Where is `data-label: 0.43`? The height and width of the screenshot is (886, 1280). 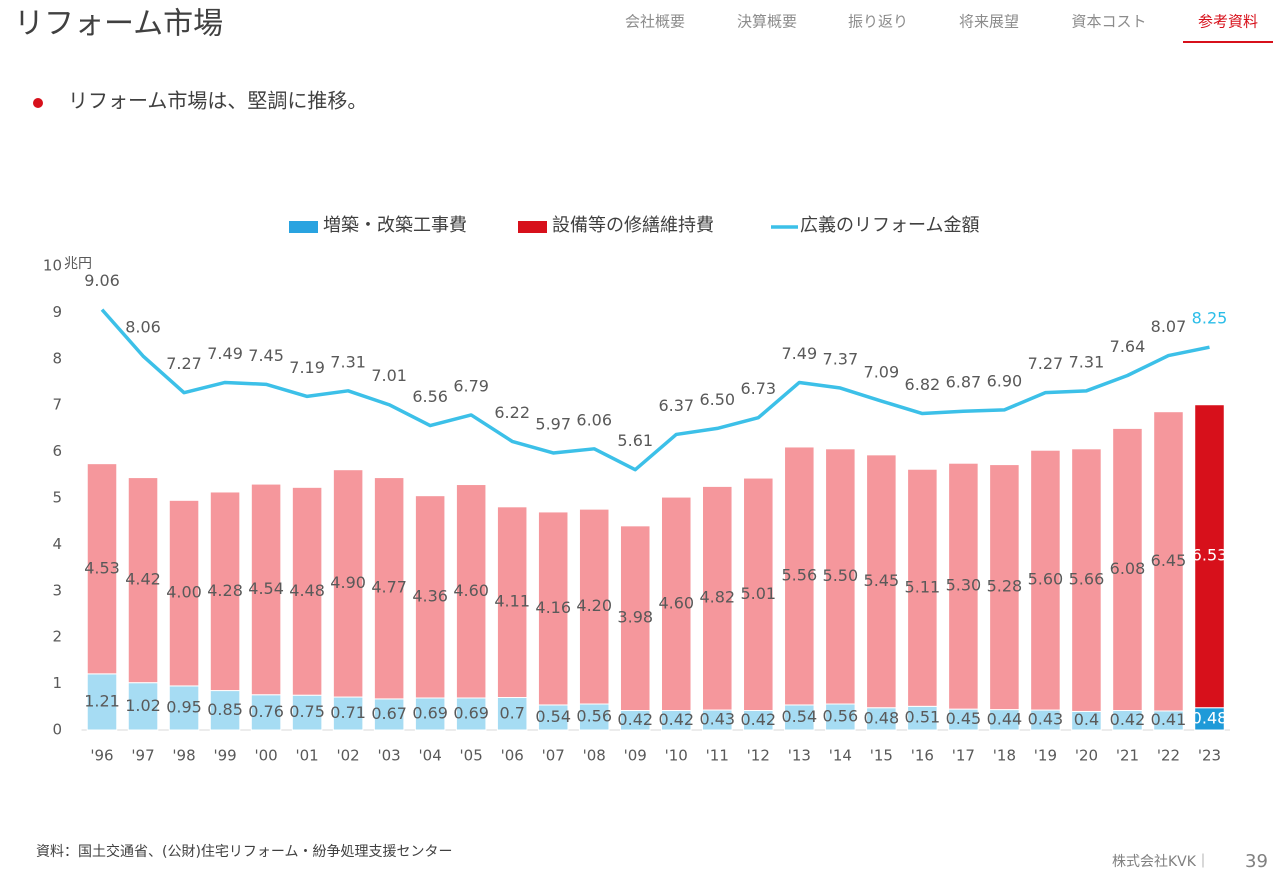 data-label: 0.43 is located at coordinates (1046, 719).